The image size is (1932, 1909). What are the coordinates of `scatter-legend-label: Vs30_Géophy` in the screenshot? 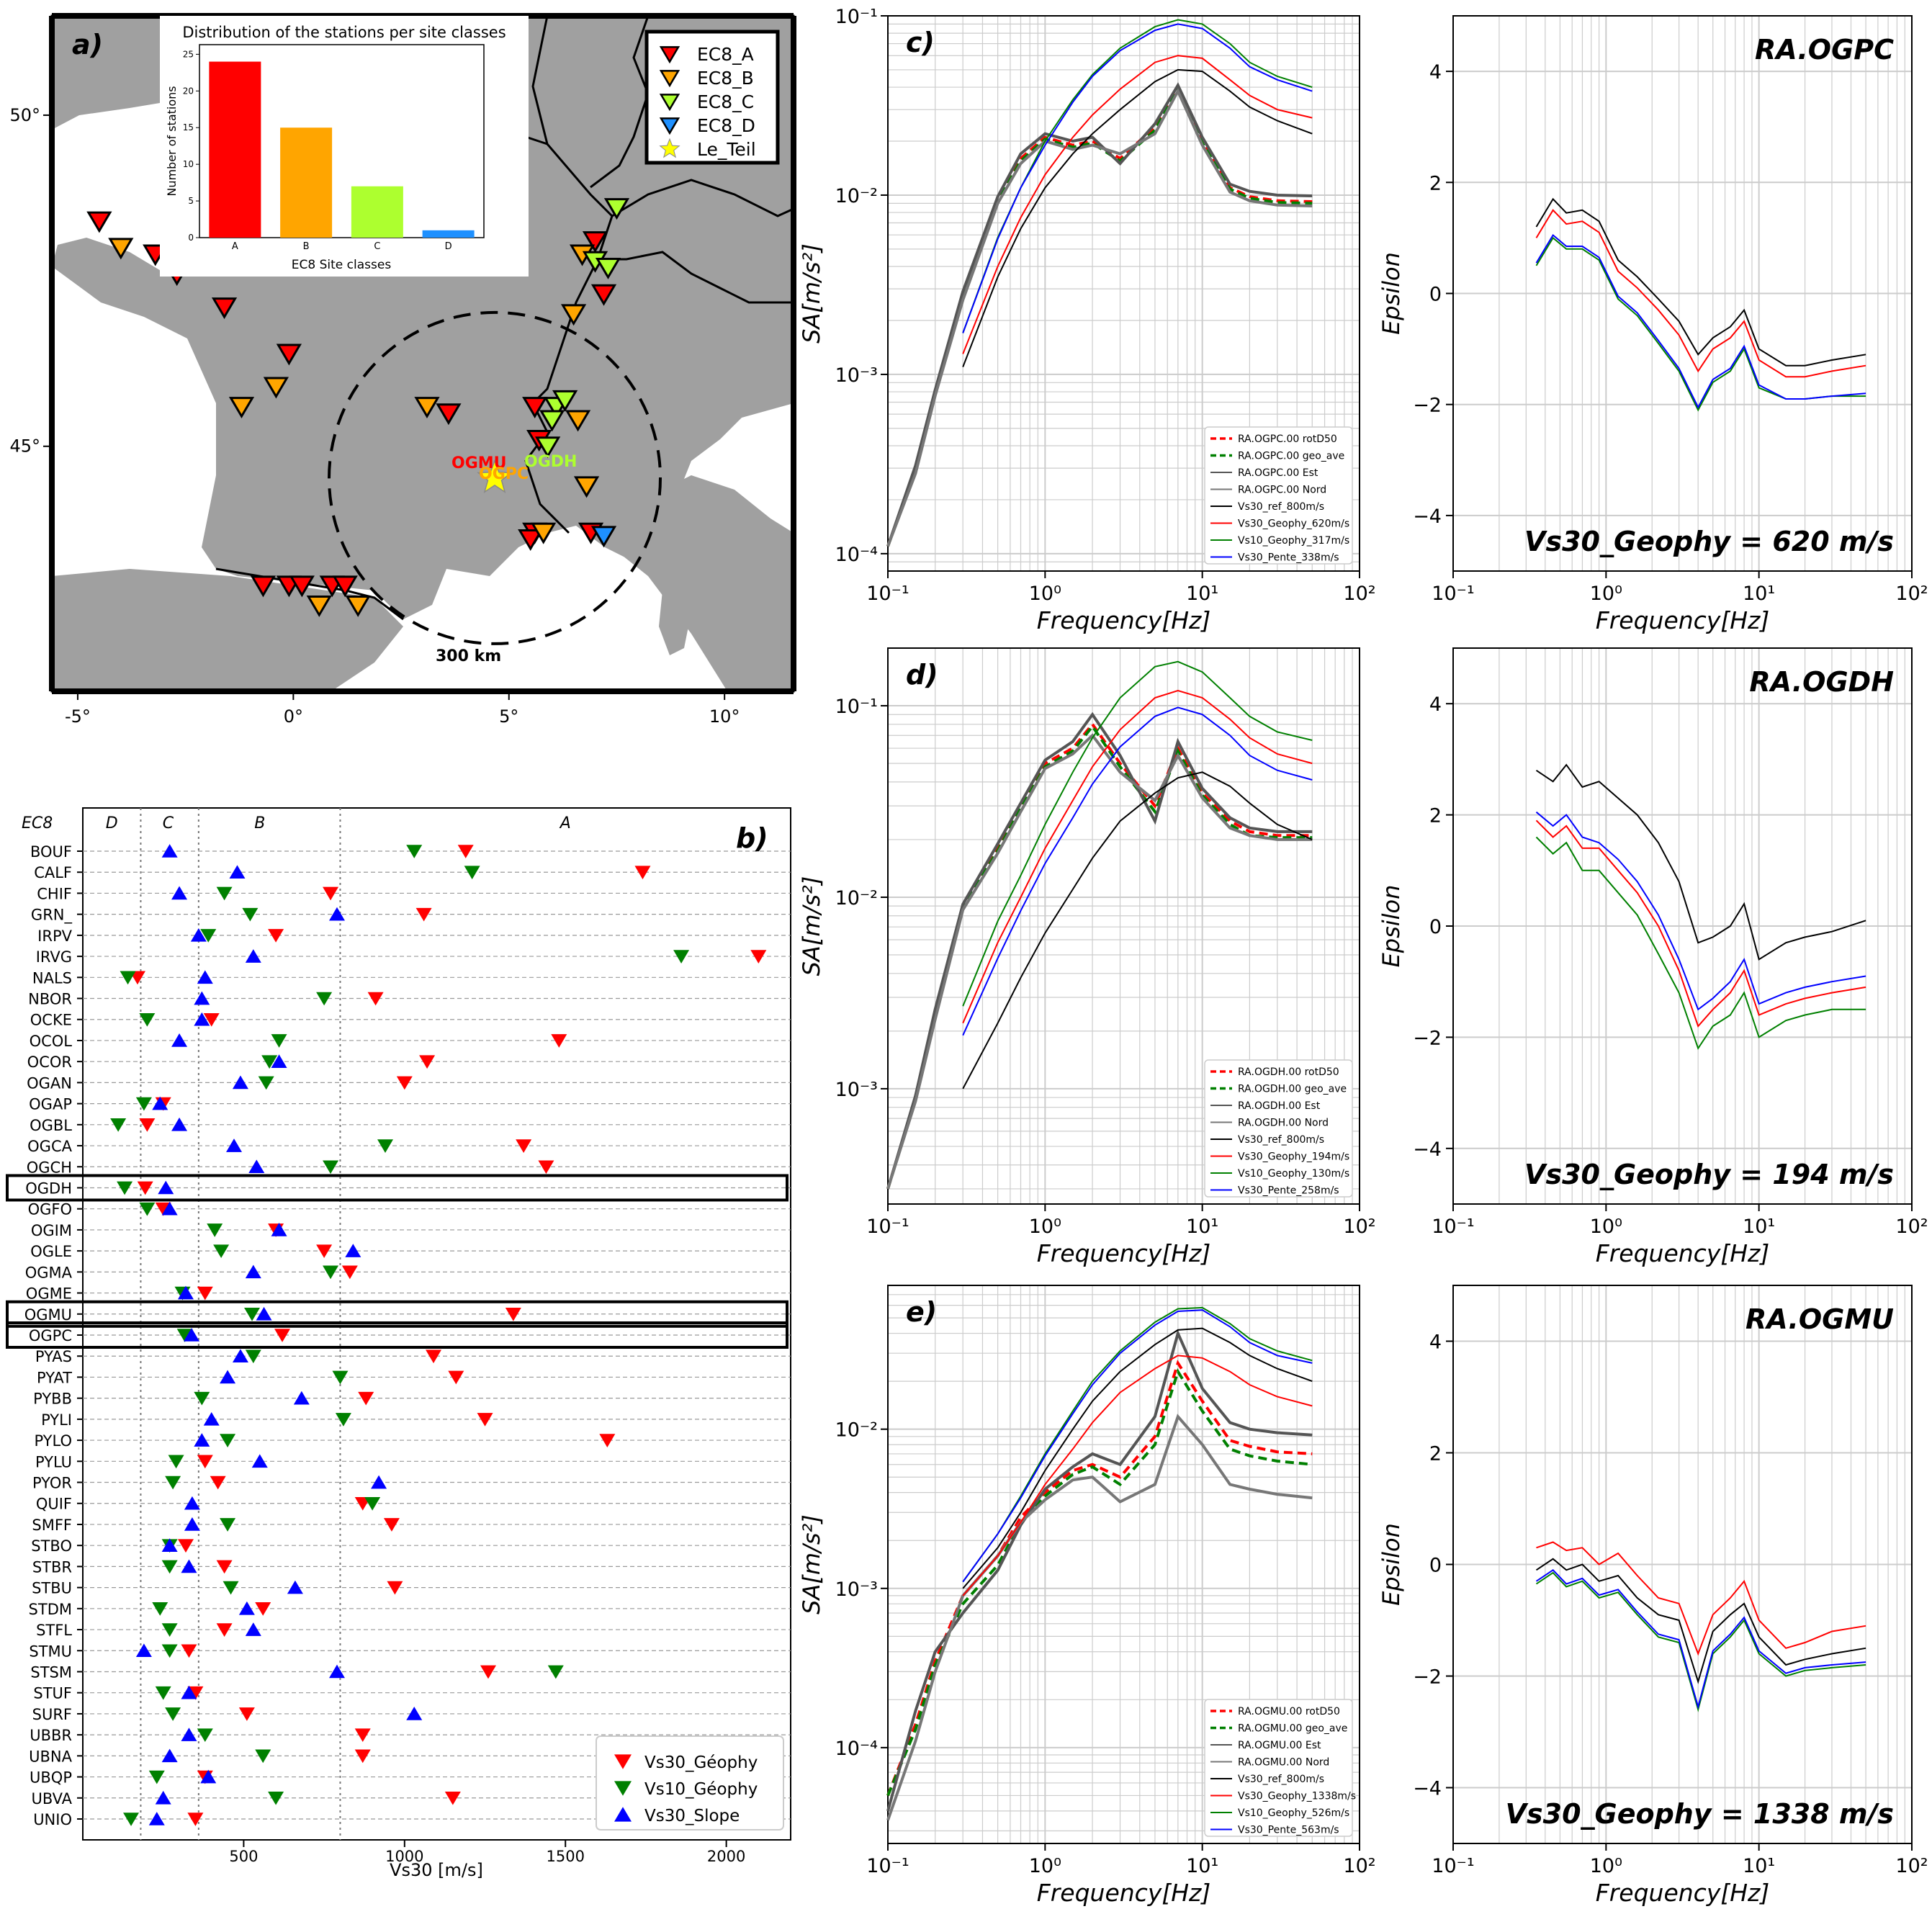 It's located at (701, 1762).